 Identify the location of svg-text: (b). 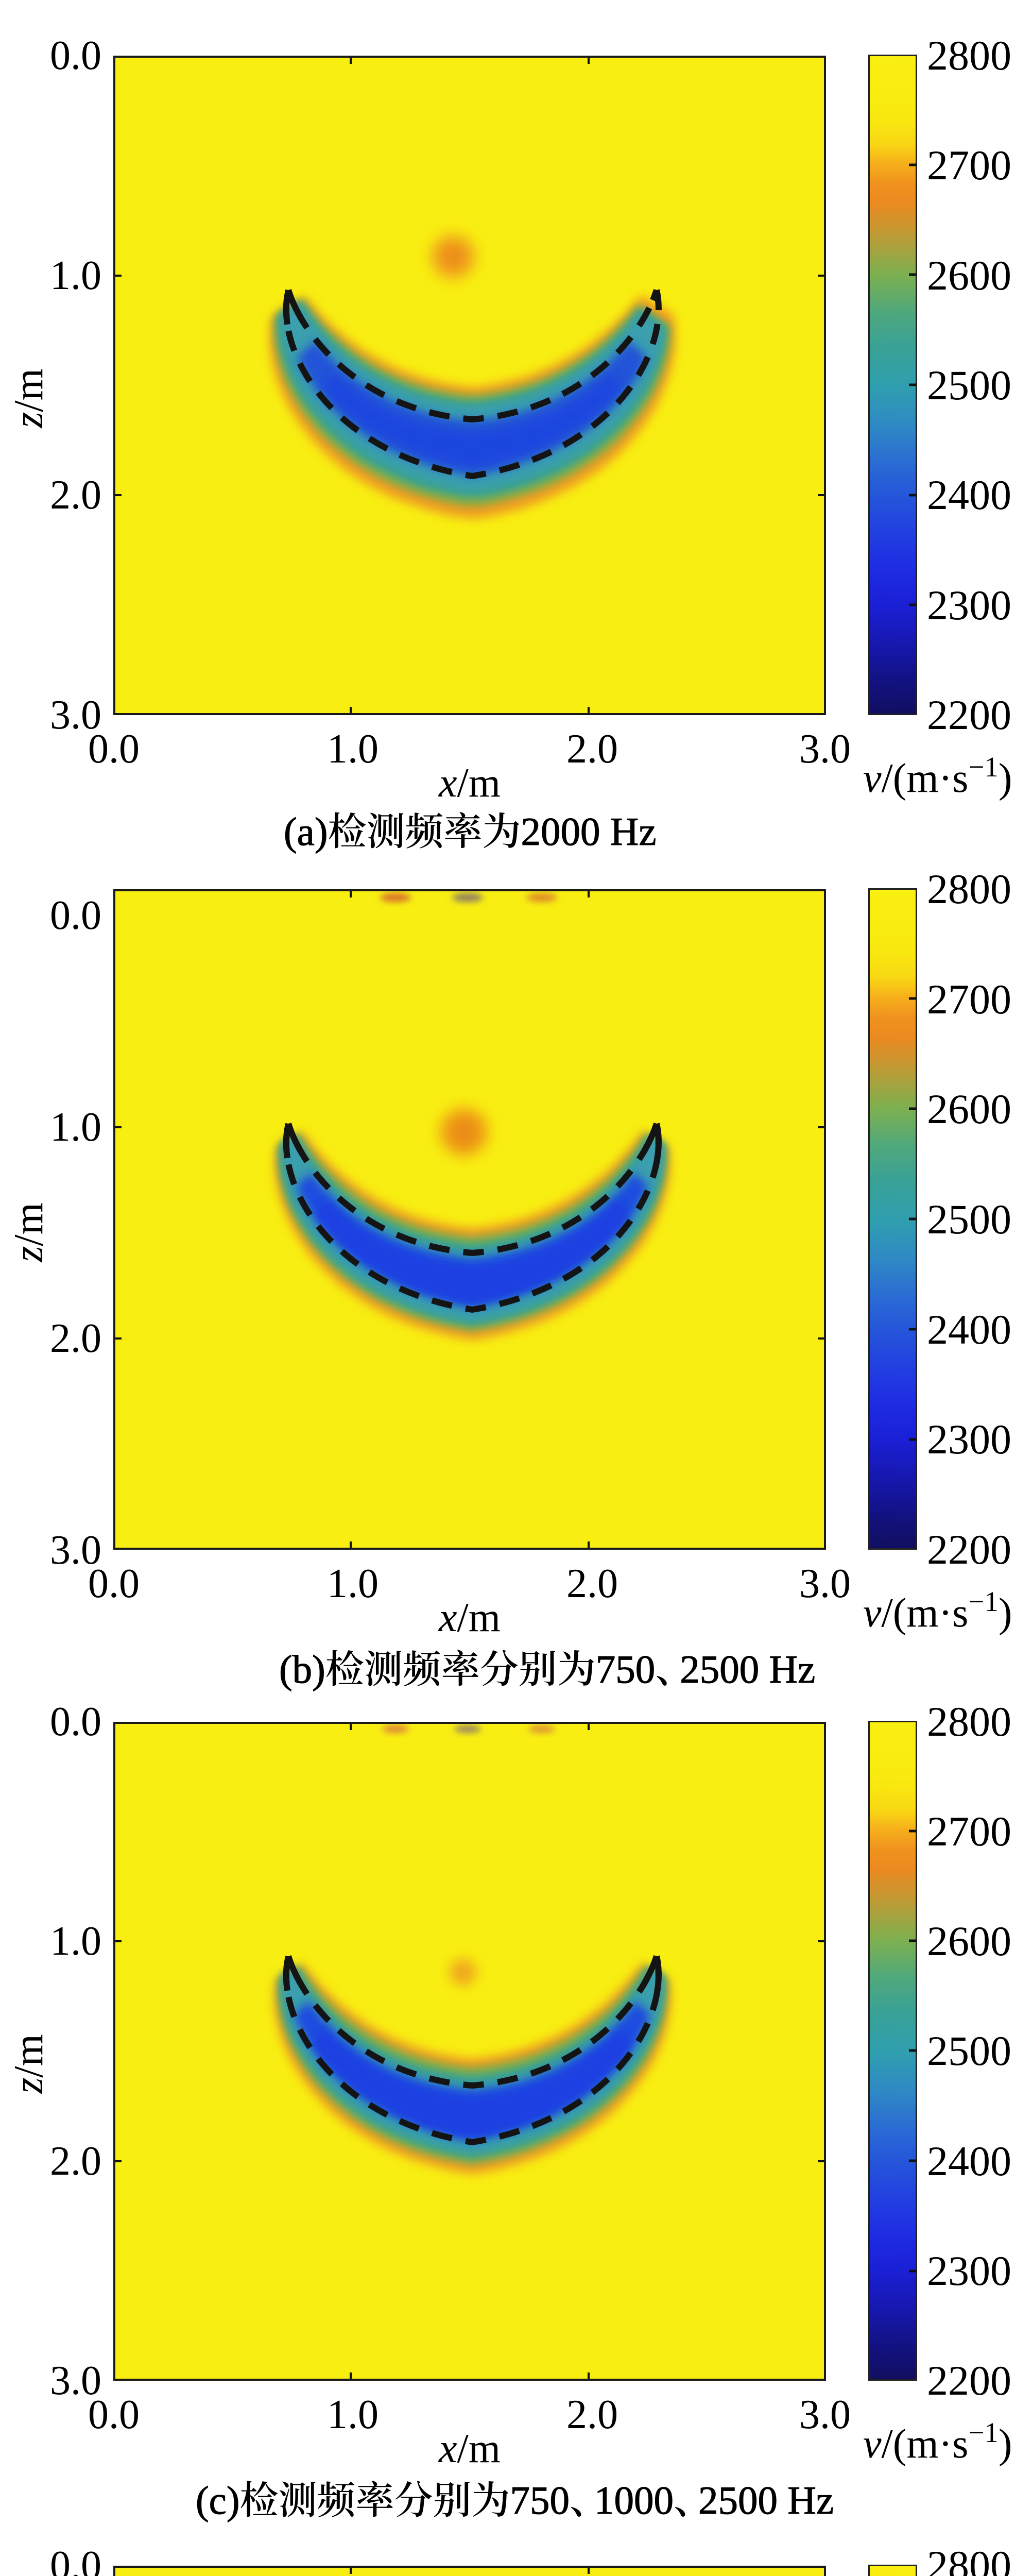
(302, 1669).